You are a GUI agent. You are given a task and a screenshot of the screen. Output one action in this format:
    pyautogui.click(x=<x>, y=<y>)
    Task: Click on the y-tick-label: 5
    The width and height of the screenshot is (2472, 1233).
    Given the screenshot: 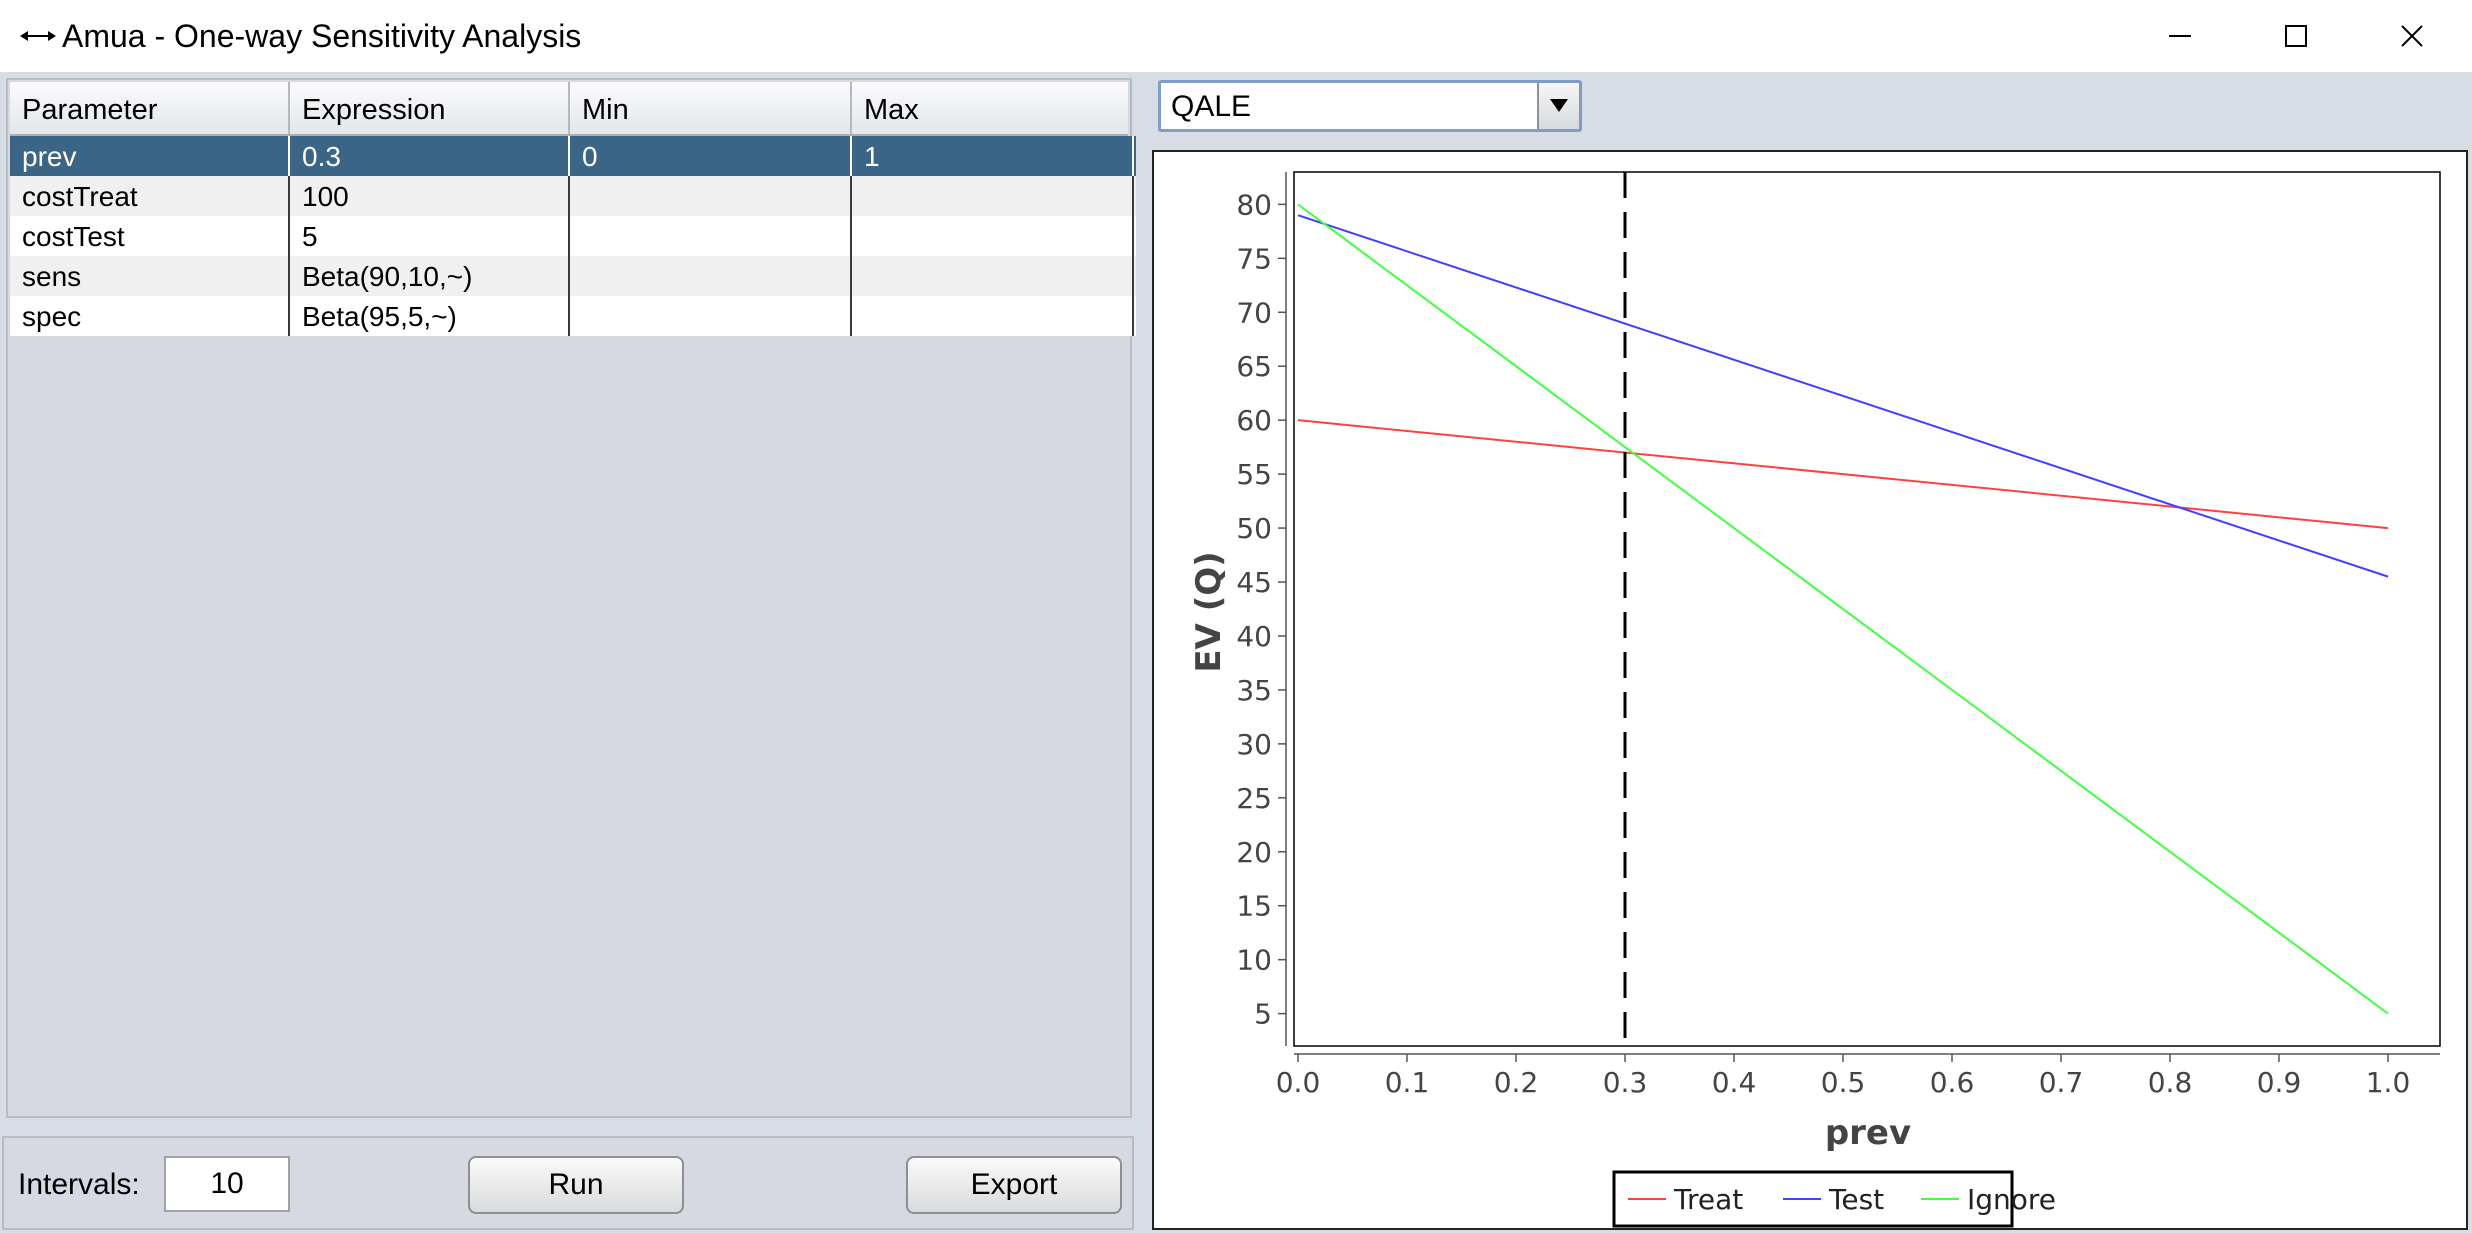 What is the action you would take?
    pyautogui.click(x=1263, y=1014)
    